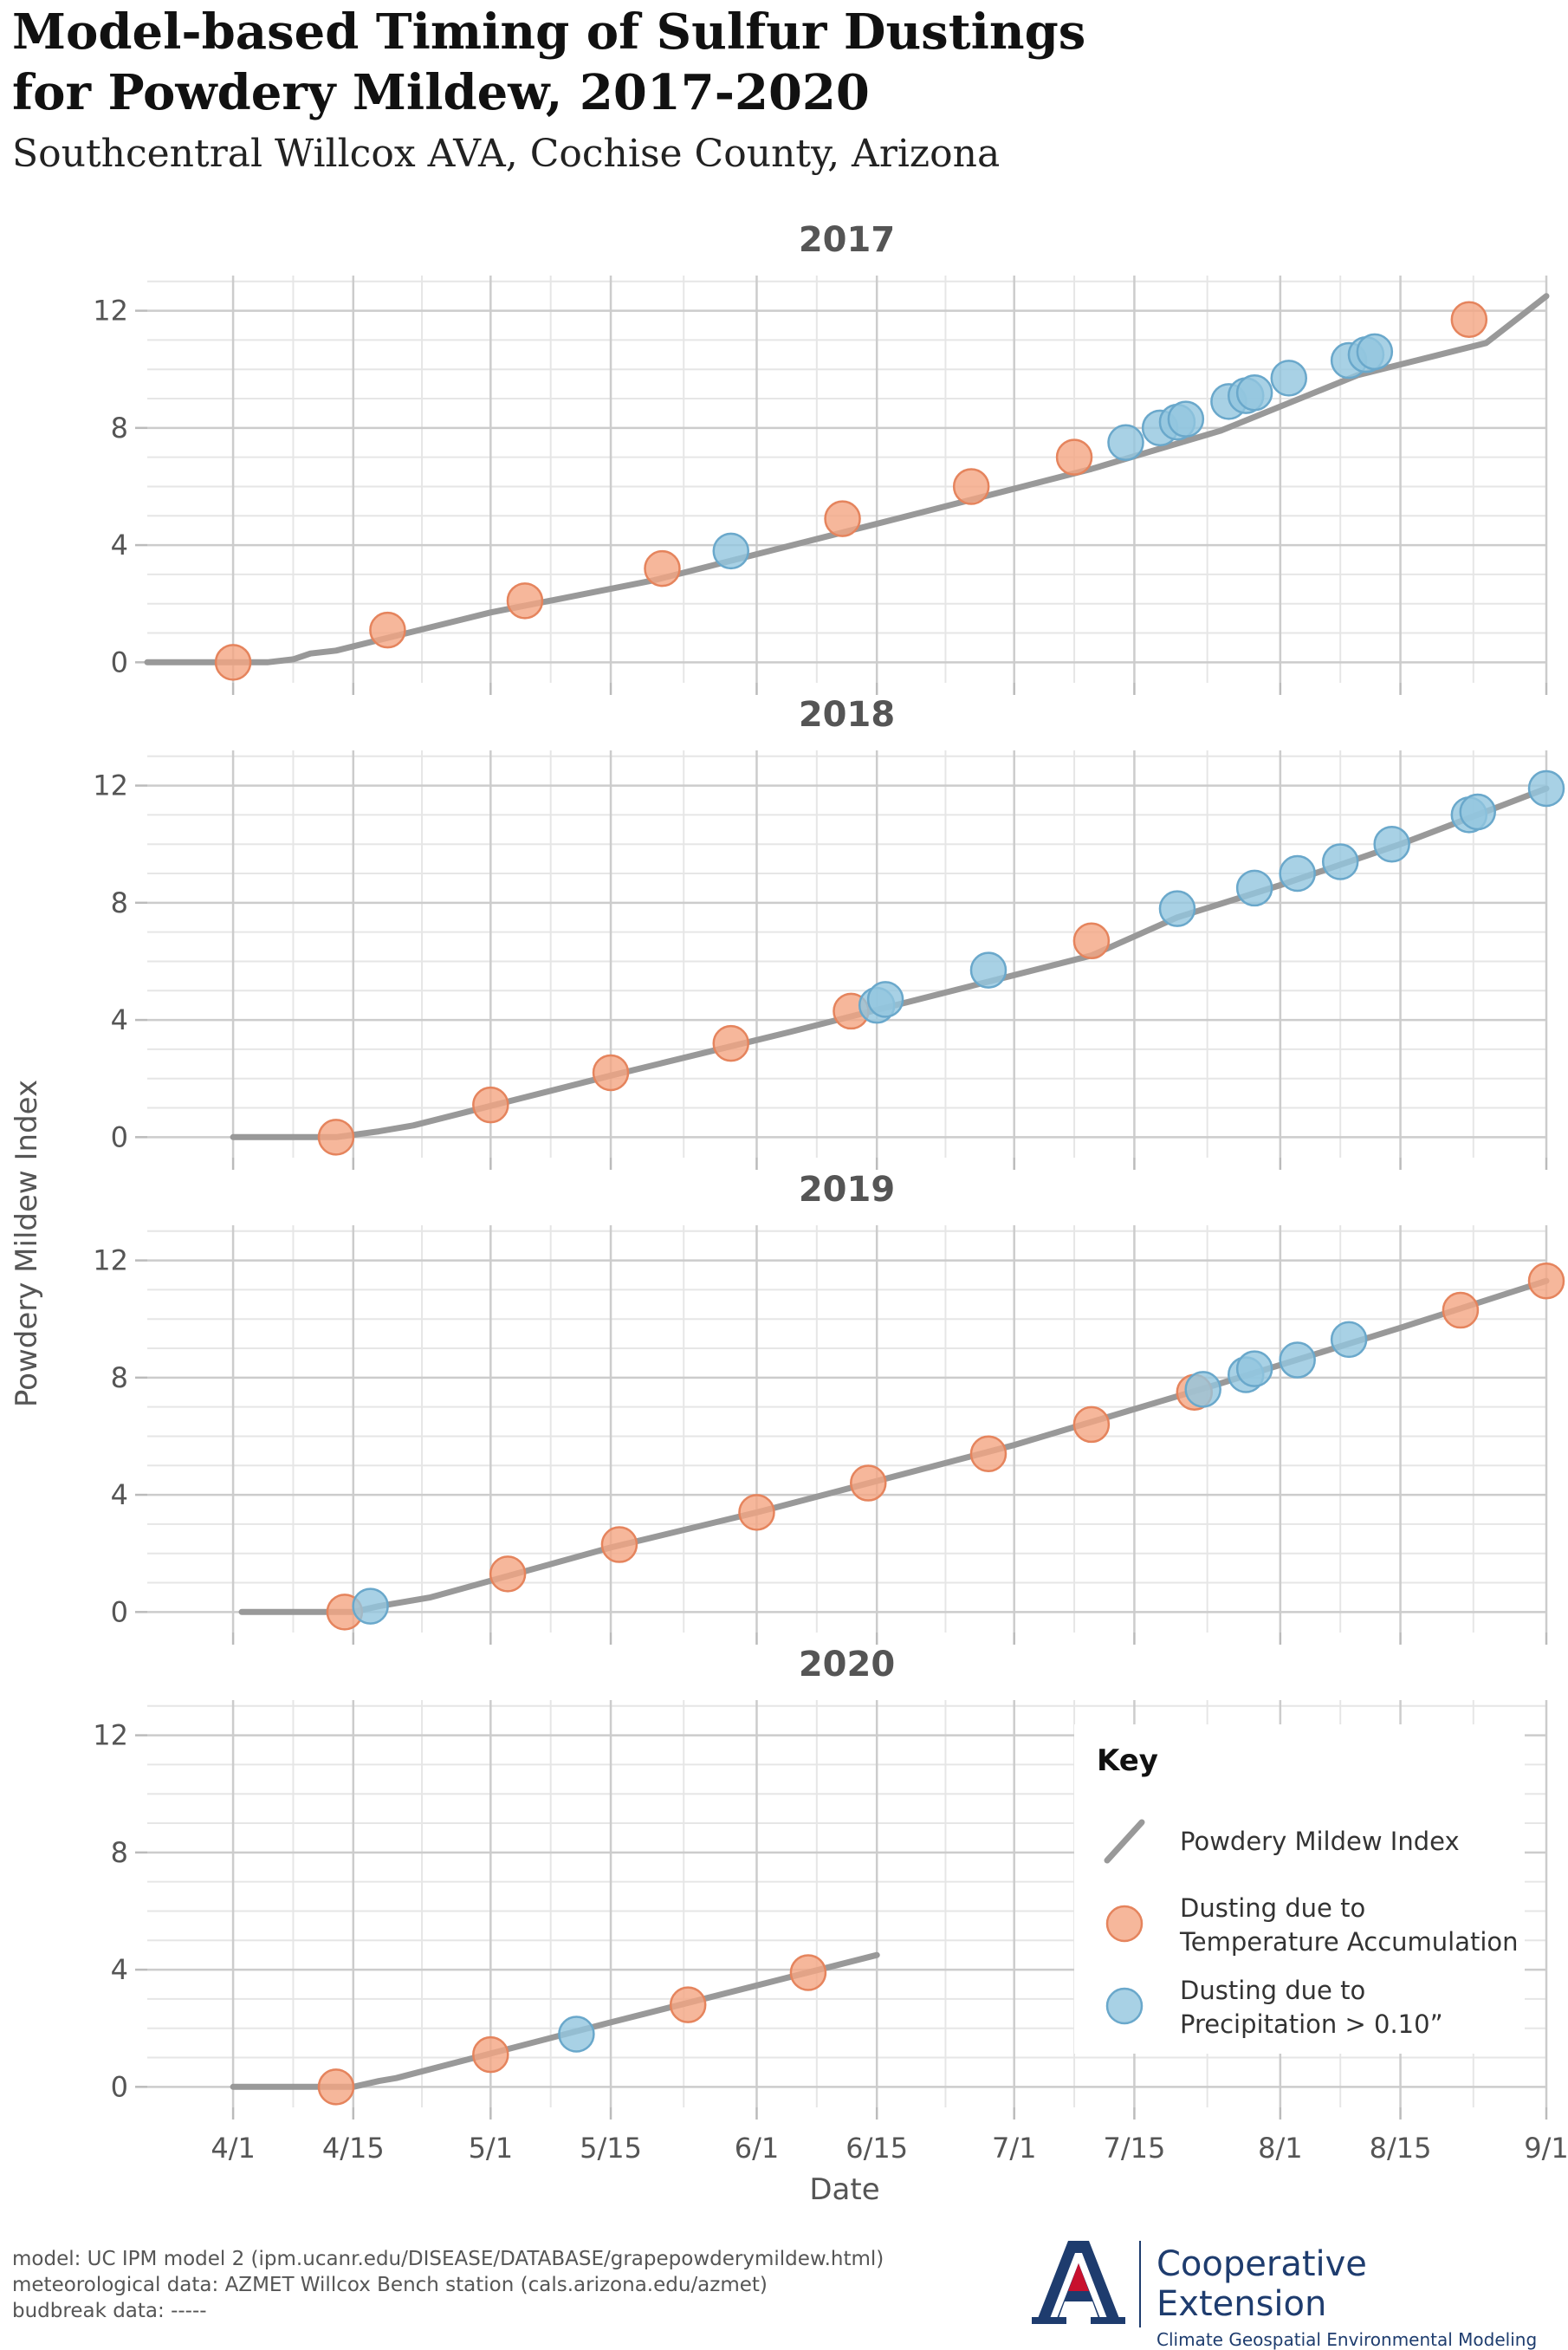  Describe the element at coordinates (233, 2148) in the screenshot. I see `x-tick-label: 4/1` at that location.